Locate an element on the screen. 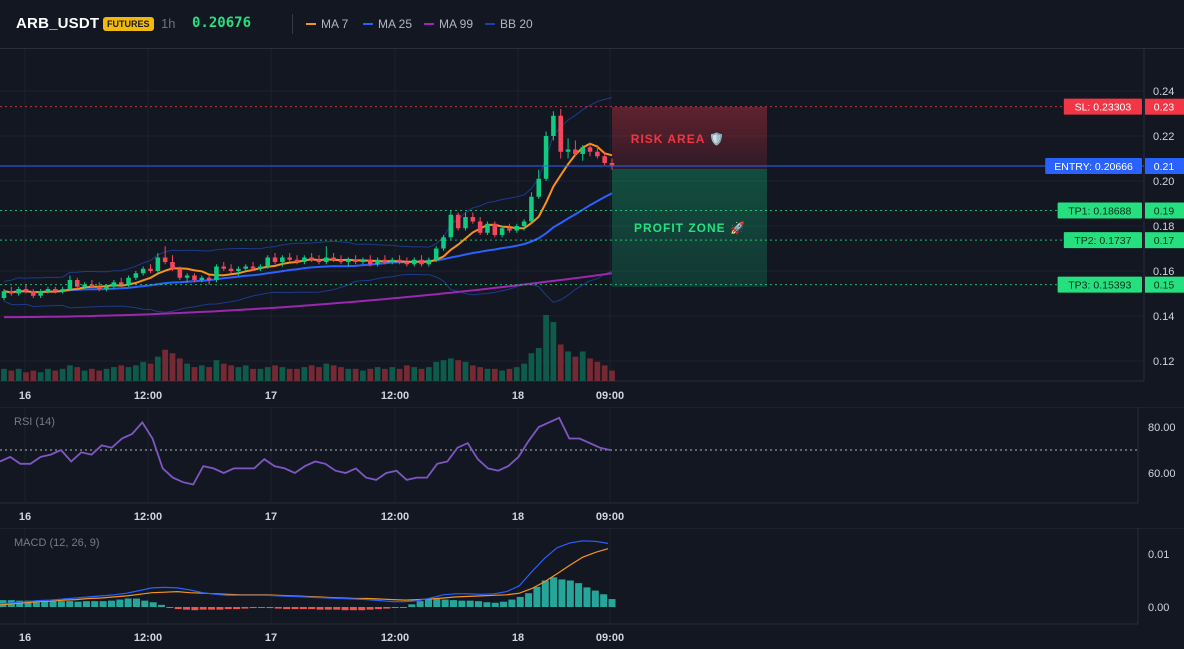 The height and width of the screenshot is (649, 1184). level-tag-label: TP3: 0.15393 is located at coordinates (1099, 286).